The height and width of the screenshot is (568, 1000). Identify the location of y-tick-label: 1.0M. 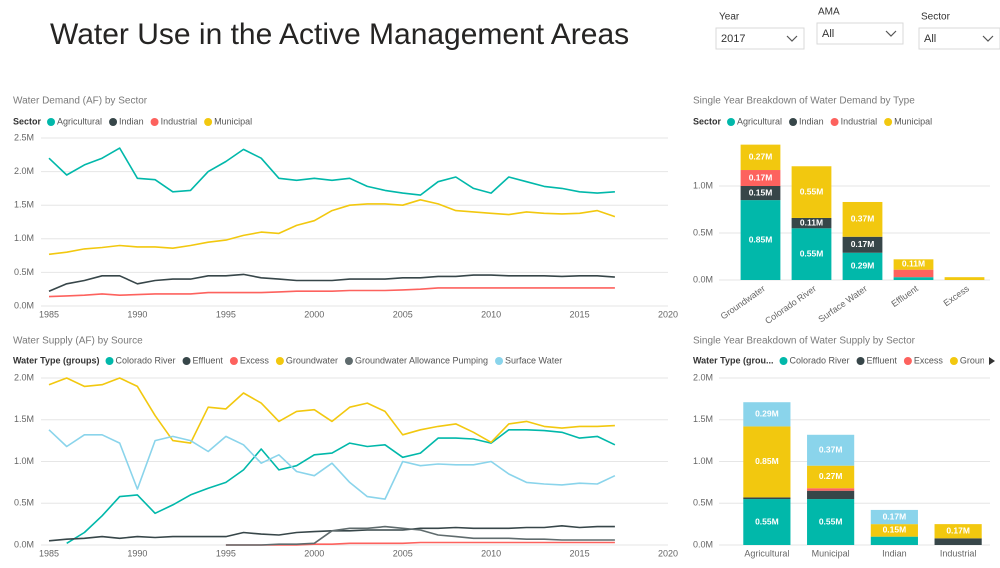
(24, 238).